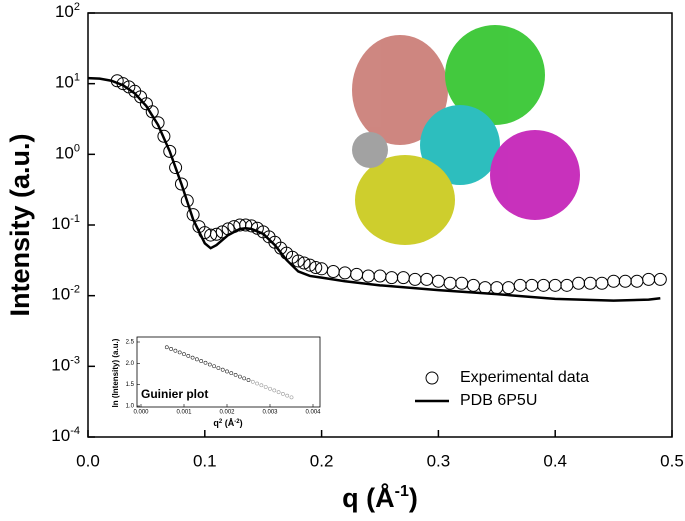  I want to click on x-tick-label: 0.4, so click(555, 460).